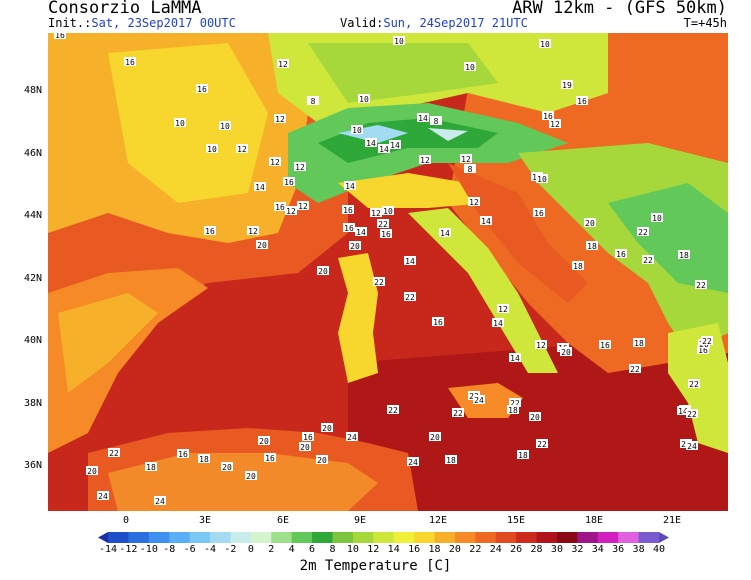 This screenshot has width=751, height=580. Describe the element at coordinates (205, 520) in the screenshot. I see `lon-label-3e: 3E` at that location.